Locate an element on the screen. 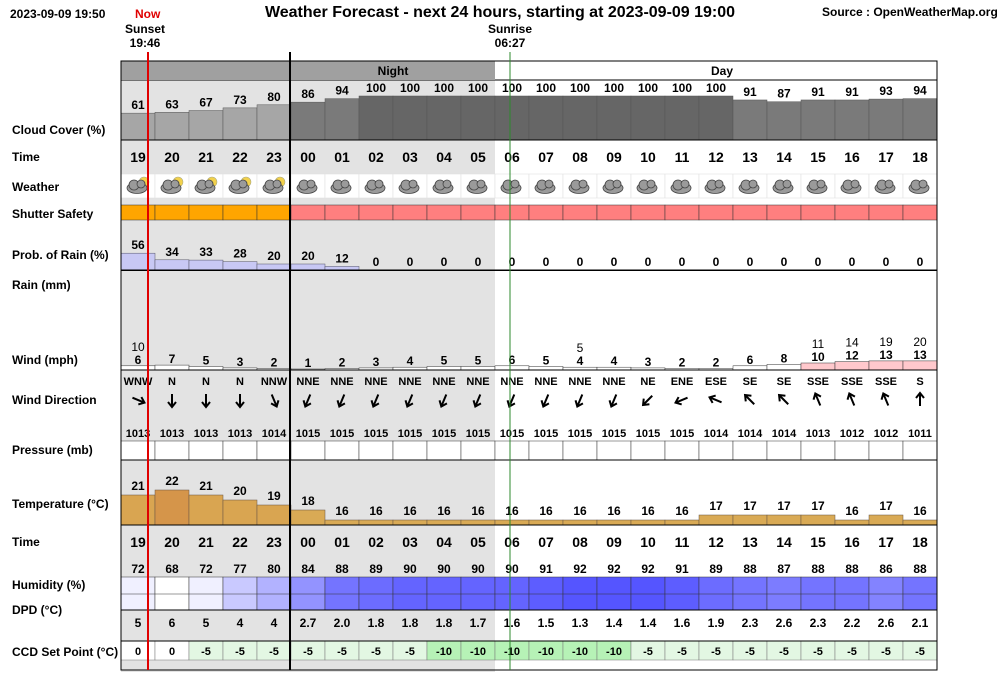 This screenshot has height=680, width=1000. row-label-wind-direction: Wind Direction is located at coordinates (54, 400).